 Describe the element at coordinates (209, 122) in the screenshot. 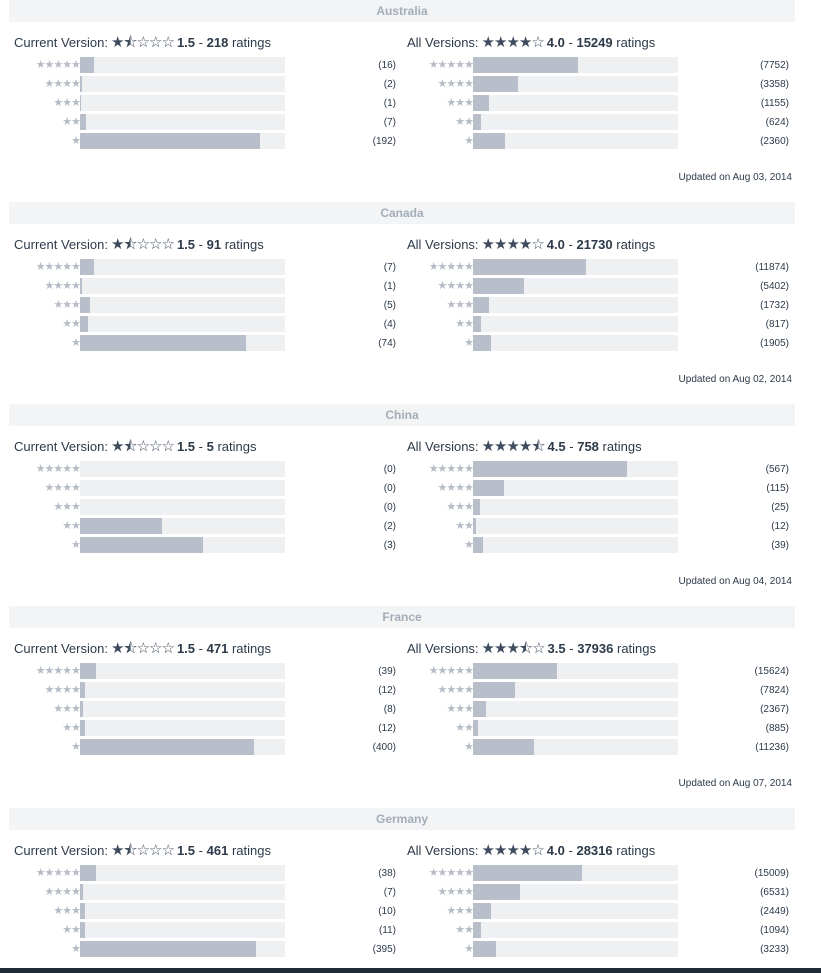

I see `histogram-row: ★★ (7)` at that location.